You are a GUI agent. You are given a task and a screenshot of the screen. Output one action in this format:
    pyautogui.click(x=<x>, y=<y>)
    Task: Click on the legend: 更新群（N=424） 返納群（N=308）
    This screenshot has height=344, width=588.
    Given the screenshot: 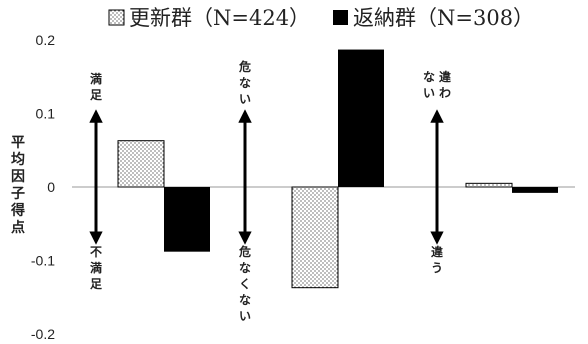 What is the action you would take?
    pyautogui.click(x=321, y=18)
    